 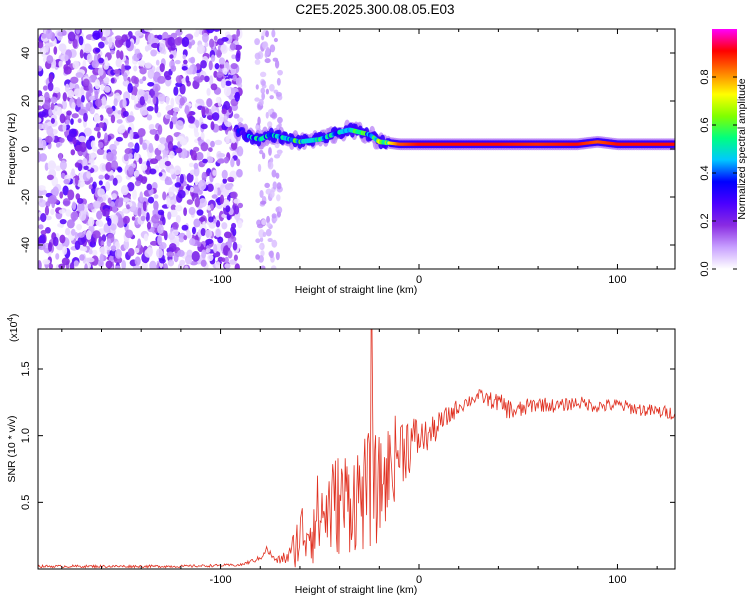 I want to click on spectrogram-y-tick-label: 0, so click(x=26, y=149).